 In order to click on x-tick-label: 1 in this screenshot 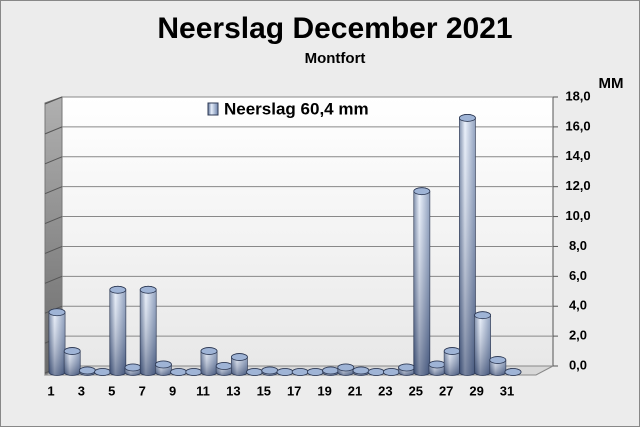, I will do `click(50, 390)`.